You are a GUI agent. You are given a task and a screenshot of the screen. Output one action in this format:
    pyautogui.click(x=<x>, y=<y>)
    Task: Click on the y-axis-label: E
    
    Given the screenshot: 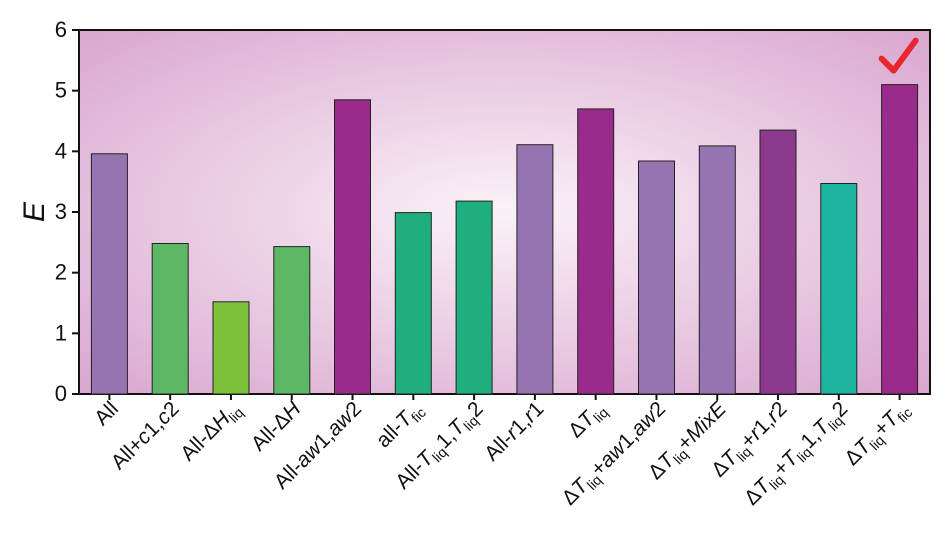 What is the action you would take?
    pyautogui.click(x=34, y=211)
    